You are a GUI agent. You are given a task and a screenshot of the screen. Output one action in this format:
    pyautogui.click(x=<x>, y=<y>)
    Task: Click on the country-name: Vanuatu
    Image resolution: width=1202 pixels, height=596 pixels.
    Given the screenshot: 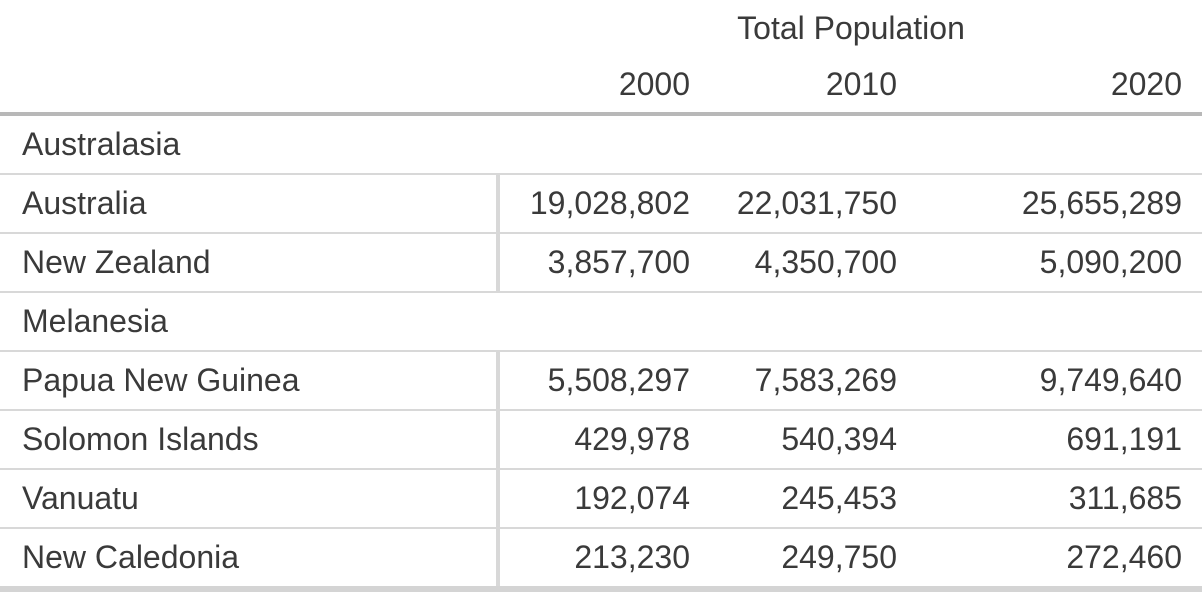 What is the action you would take?
    pyautogui.click(x=250, y=498)
    